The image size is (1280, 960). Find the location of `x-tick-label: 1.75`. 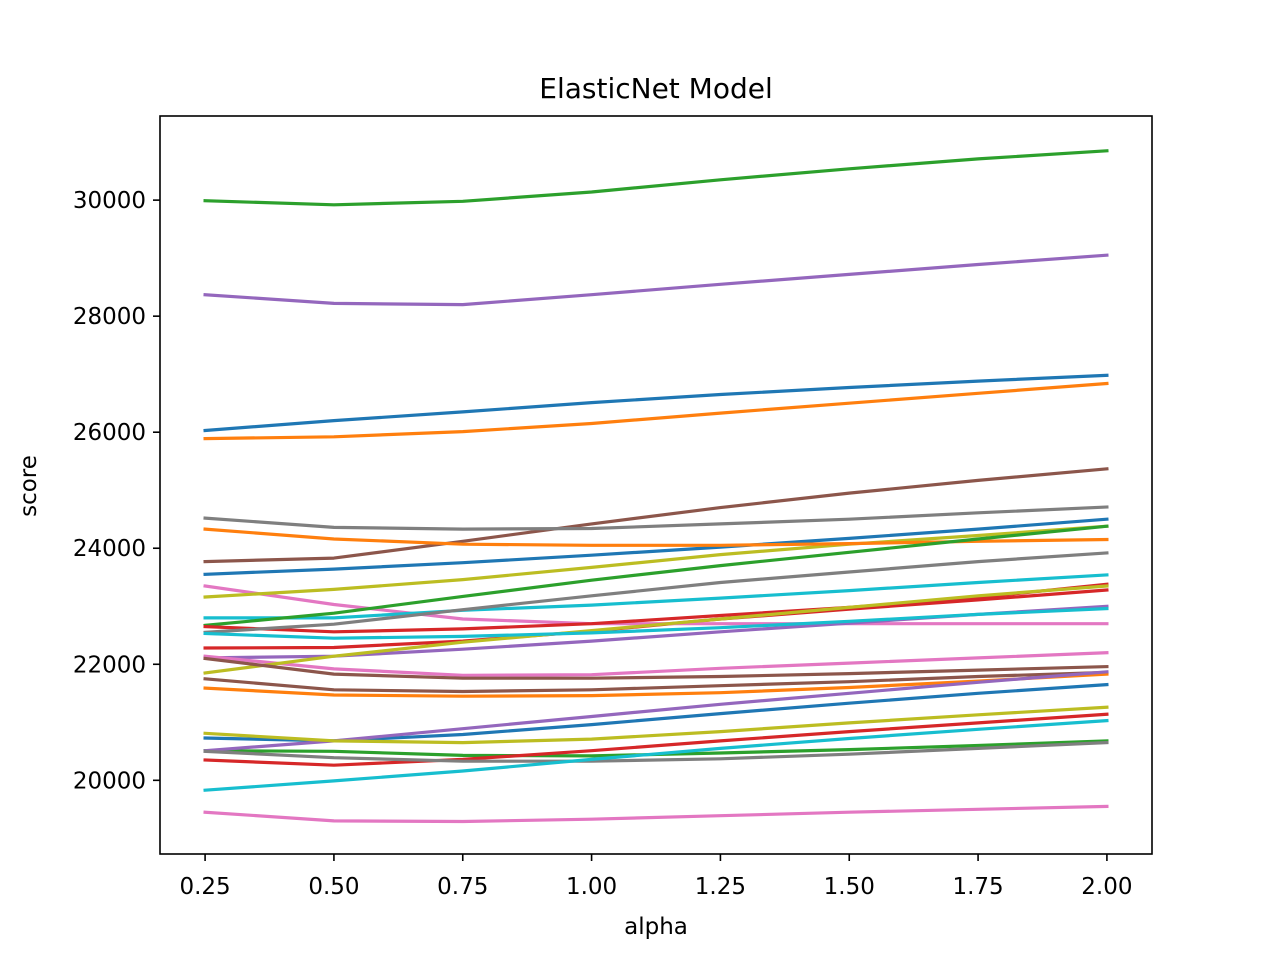

x-tick-label: 1.75 is located at coordinates (977, 887).